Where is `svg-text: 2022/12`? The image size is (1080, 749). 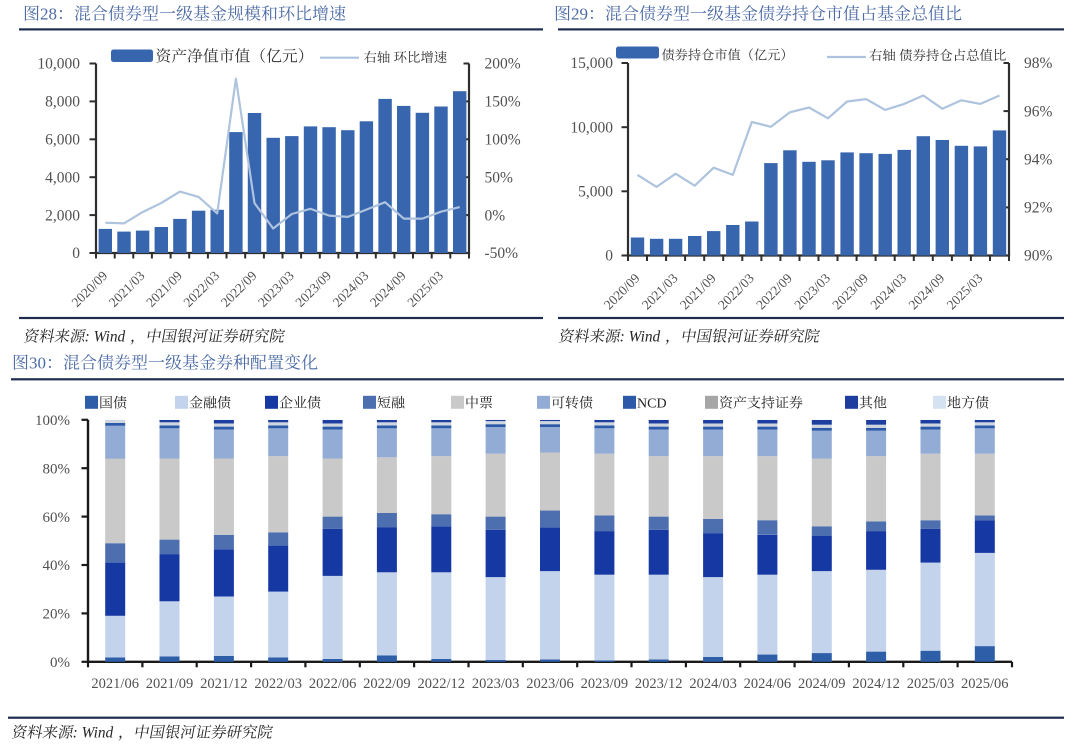
svg-text: 2022/12 is located at coordinates (442, 684).